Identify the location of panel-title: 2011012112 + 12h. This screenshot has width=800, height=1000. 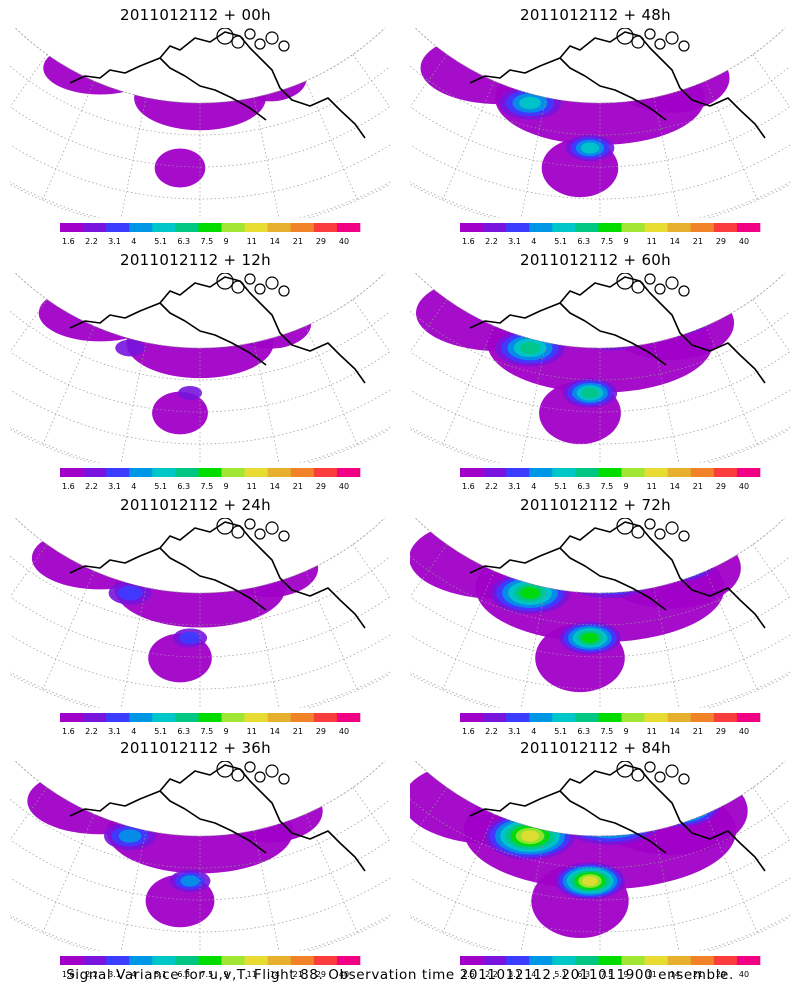
(195, 260).